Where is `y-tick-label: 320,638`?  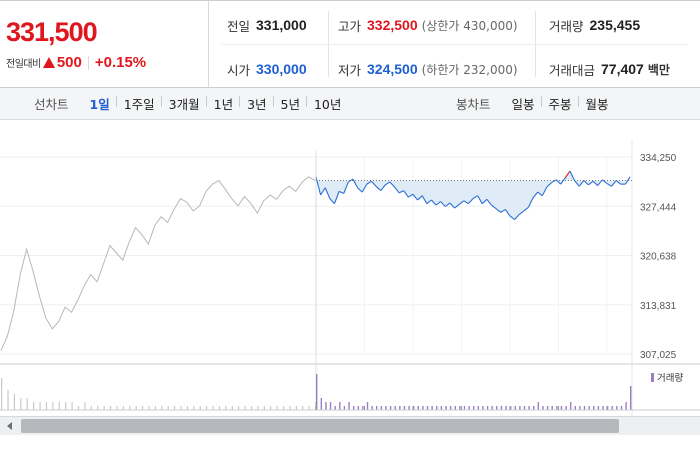 y-tick-label: 320,638 is located at coordinates (658, 257).